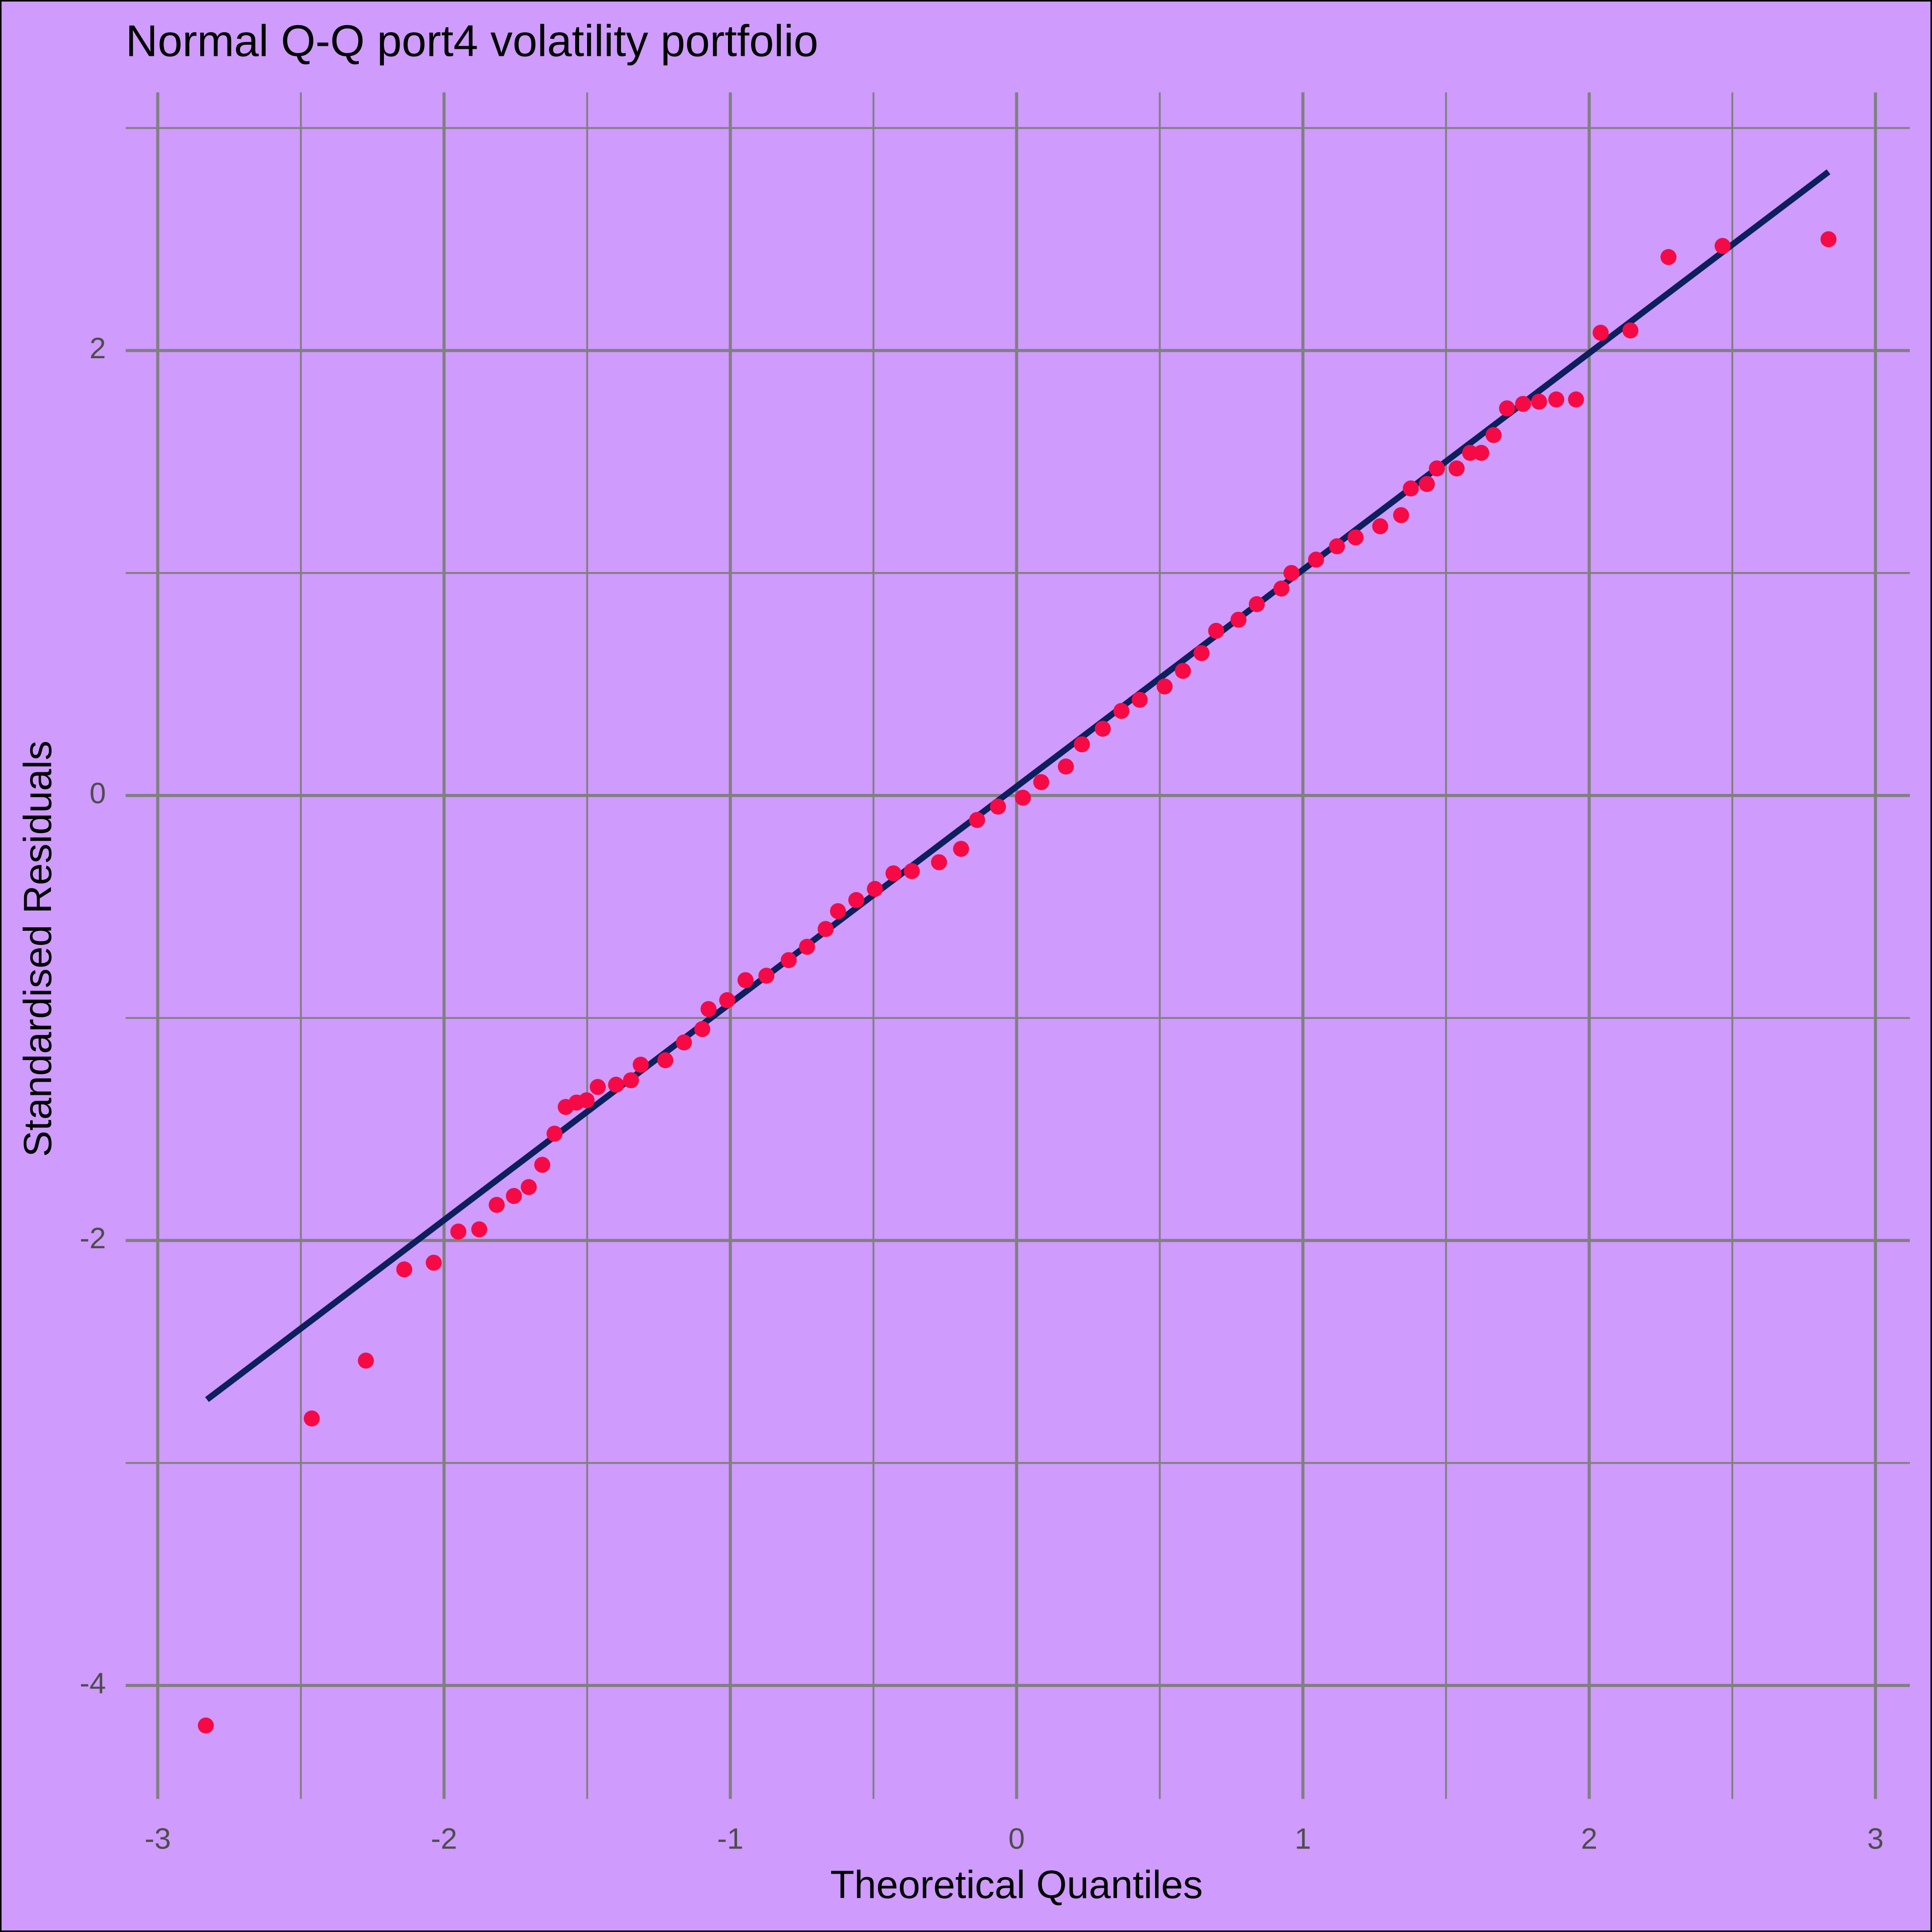 The width and height of the screenshot is (1932, 1932). Describe the element at coordinates (472, 40) in the screenshot. I see `chart-title: Normal Q-Q port4 volatility portfolio` at that location.